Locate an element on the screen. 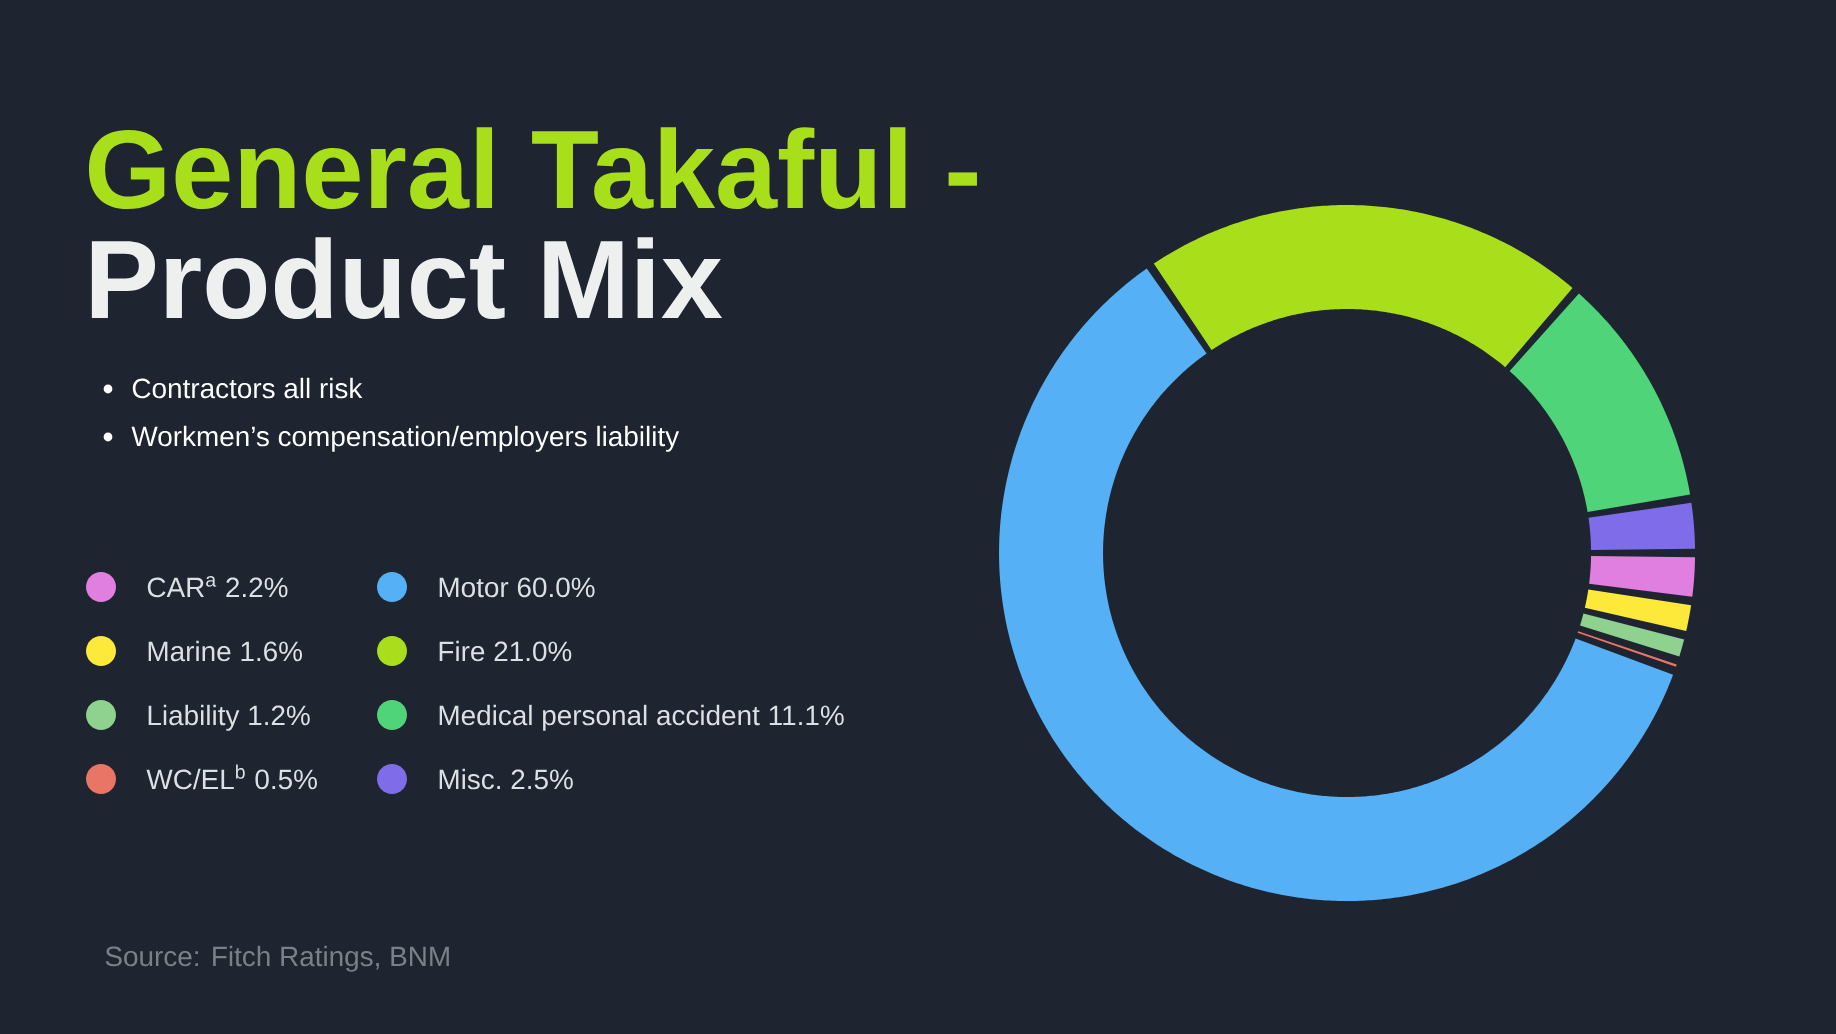  chart-subtitle: Product Mix is located at coordinates (407, 278).